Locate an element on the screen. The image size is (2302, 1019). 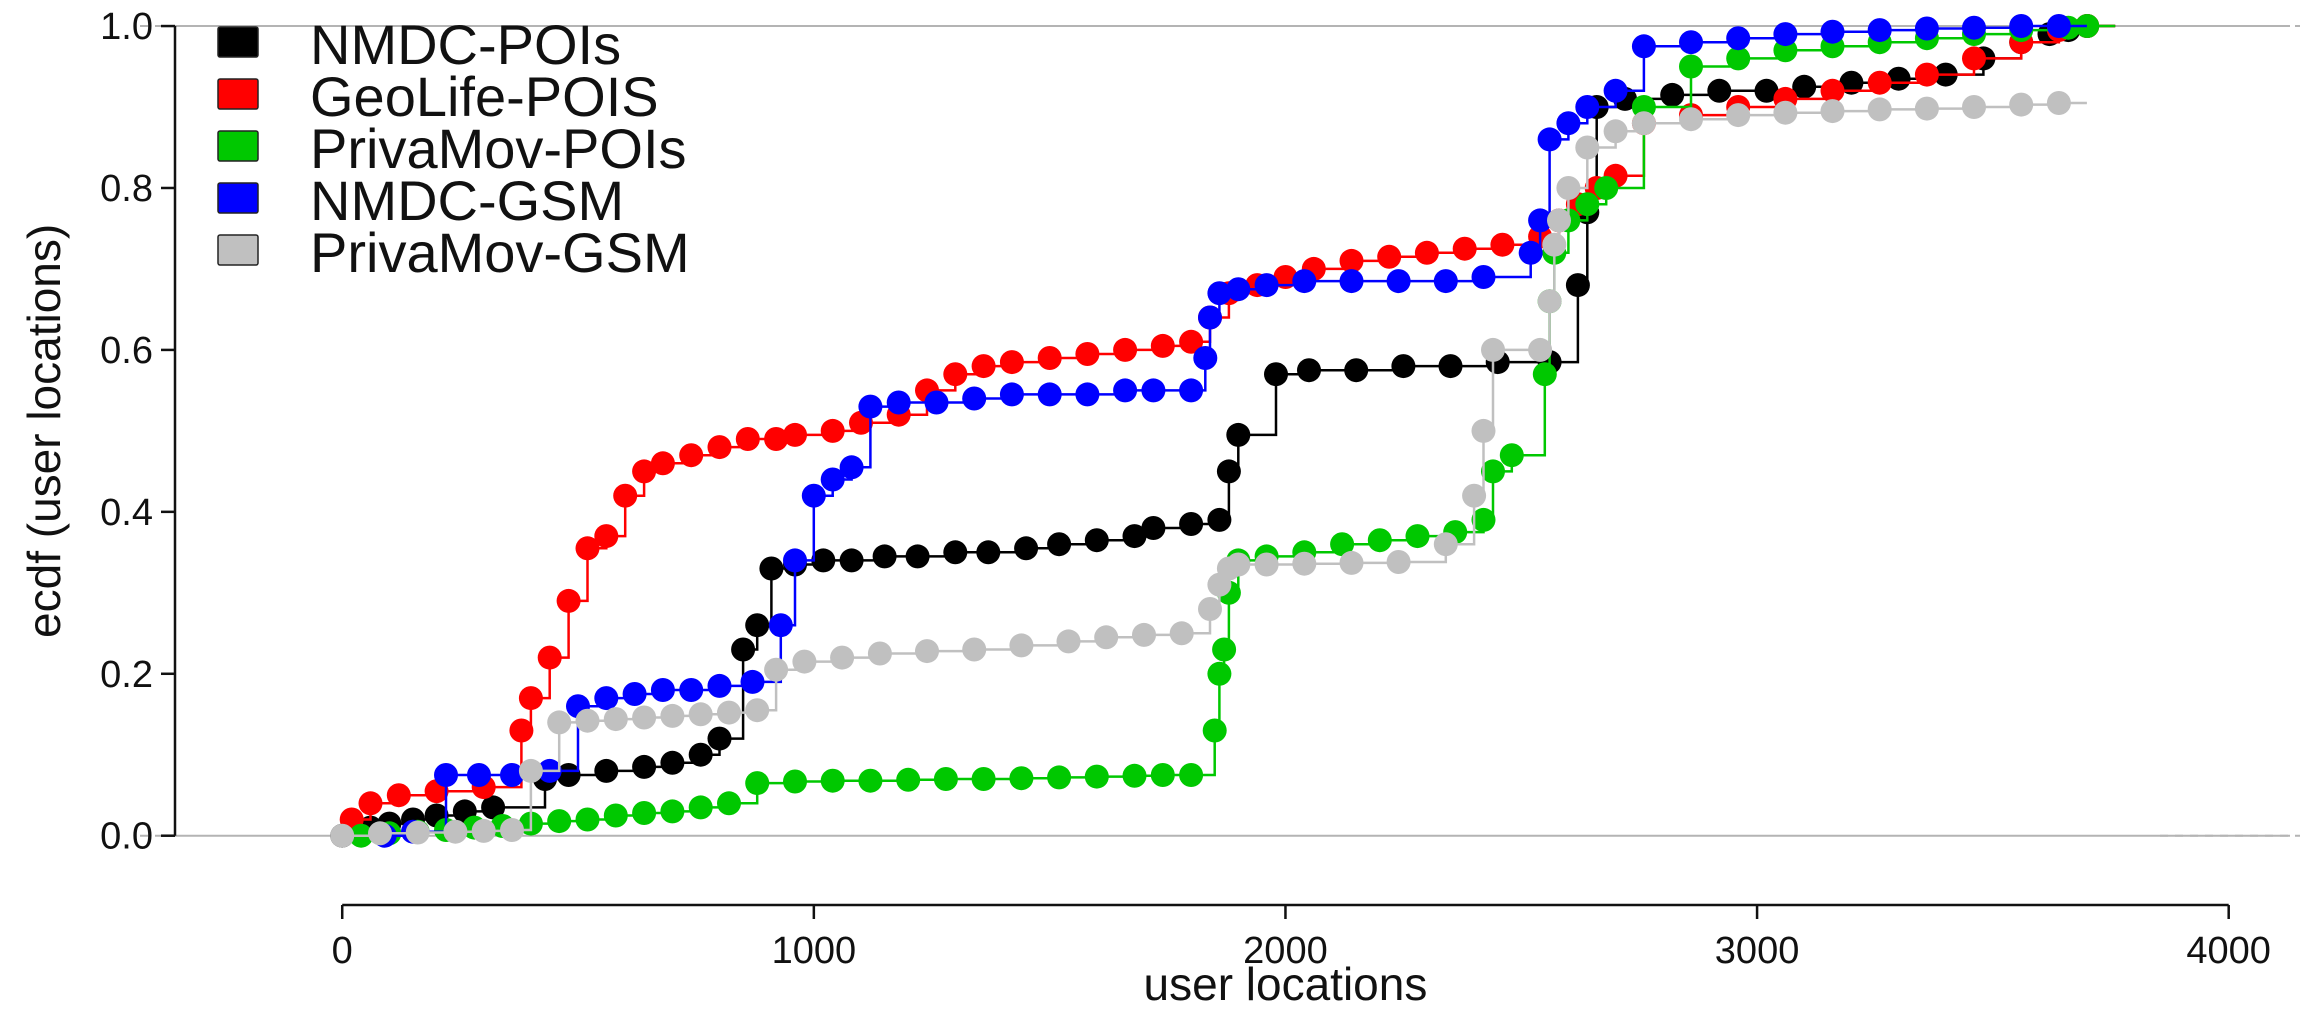
legend-label: PrivaMov-GSM is located at coordinates (500, 252).